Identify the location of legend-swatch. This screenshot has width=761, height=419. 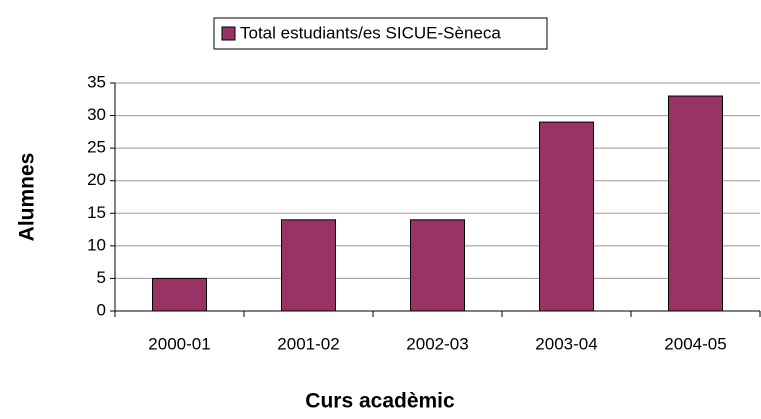
(228, 33).